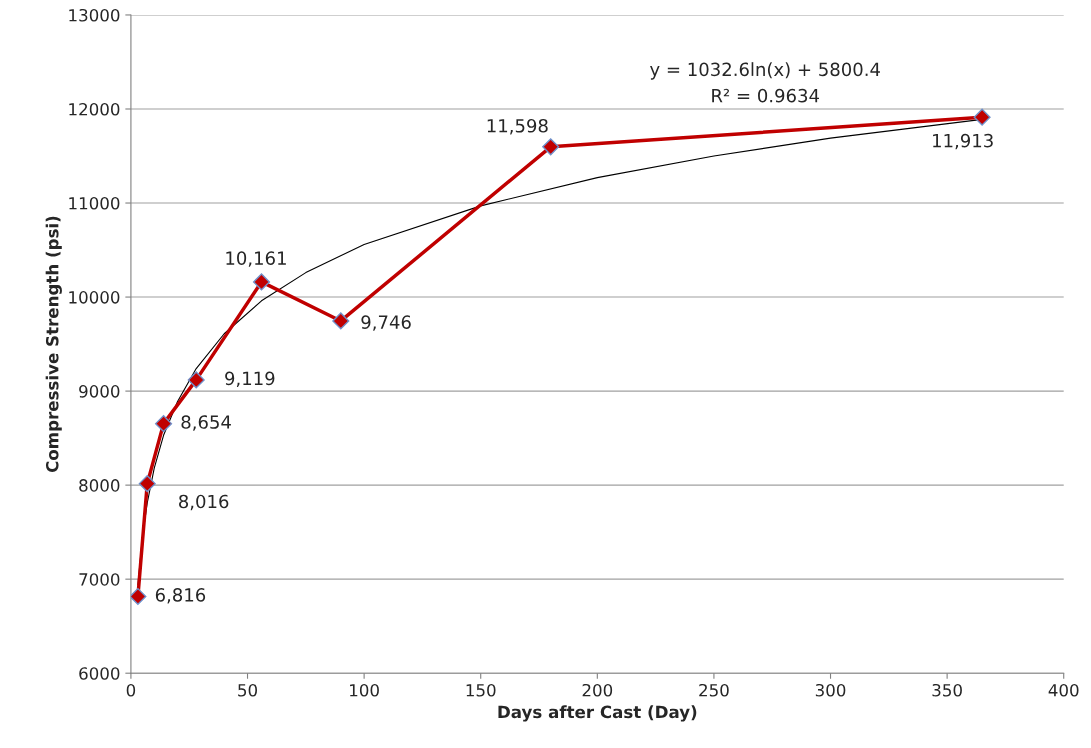  What do you see at coordinates (364, 690) in the screenshot?
I see `x-tick-label: 100` at bounding box center [364, 690].